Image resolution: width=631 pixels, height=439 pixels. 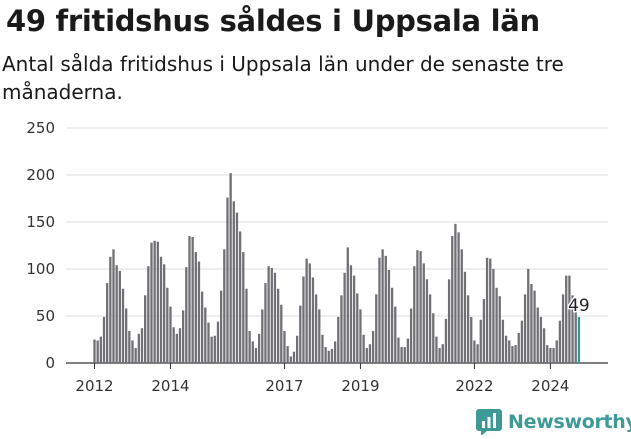 What do you see at coordinates (45, 316) in the screenshot?
I see `y-tick-label: 50` at bounding box center [45, 316].